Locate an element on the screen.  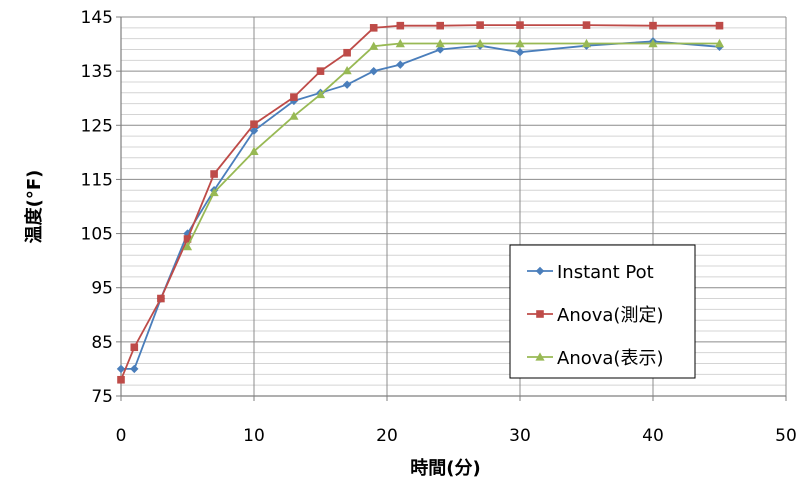
y-tick-label-85: 85 is located at coordinates (102, 343).